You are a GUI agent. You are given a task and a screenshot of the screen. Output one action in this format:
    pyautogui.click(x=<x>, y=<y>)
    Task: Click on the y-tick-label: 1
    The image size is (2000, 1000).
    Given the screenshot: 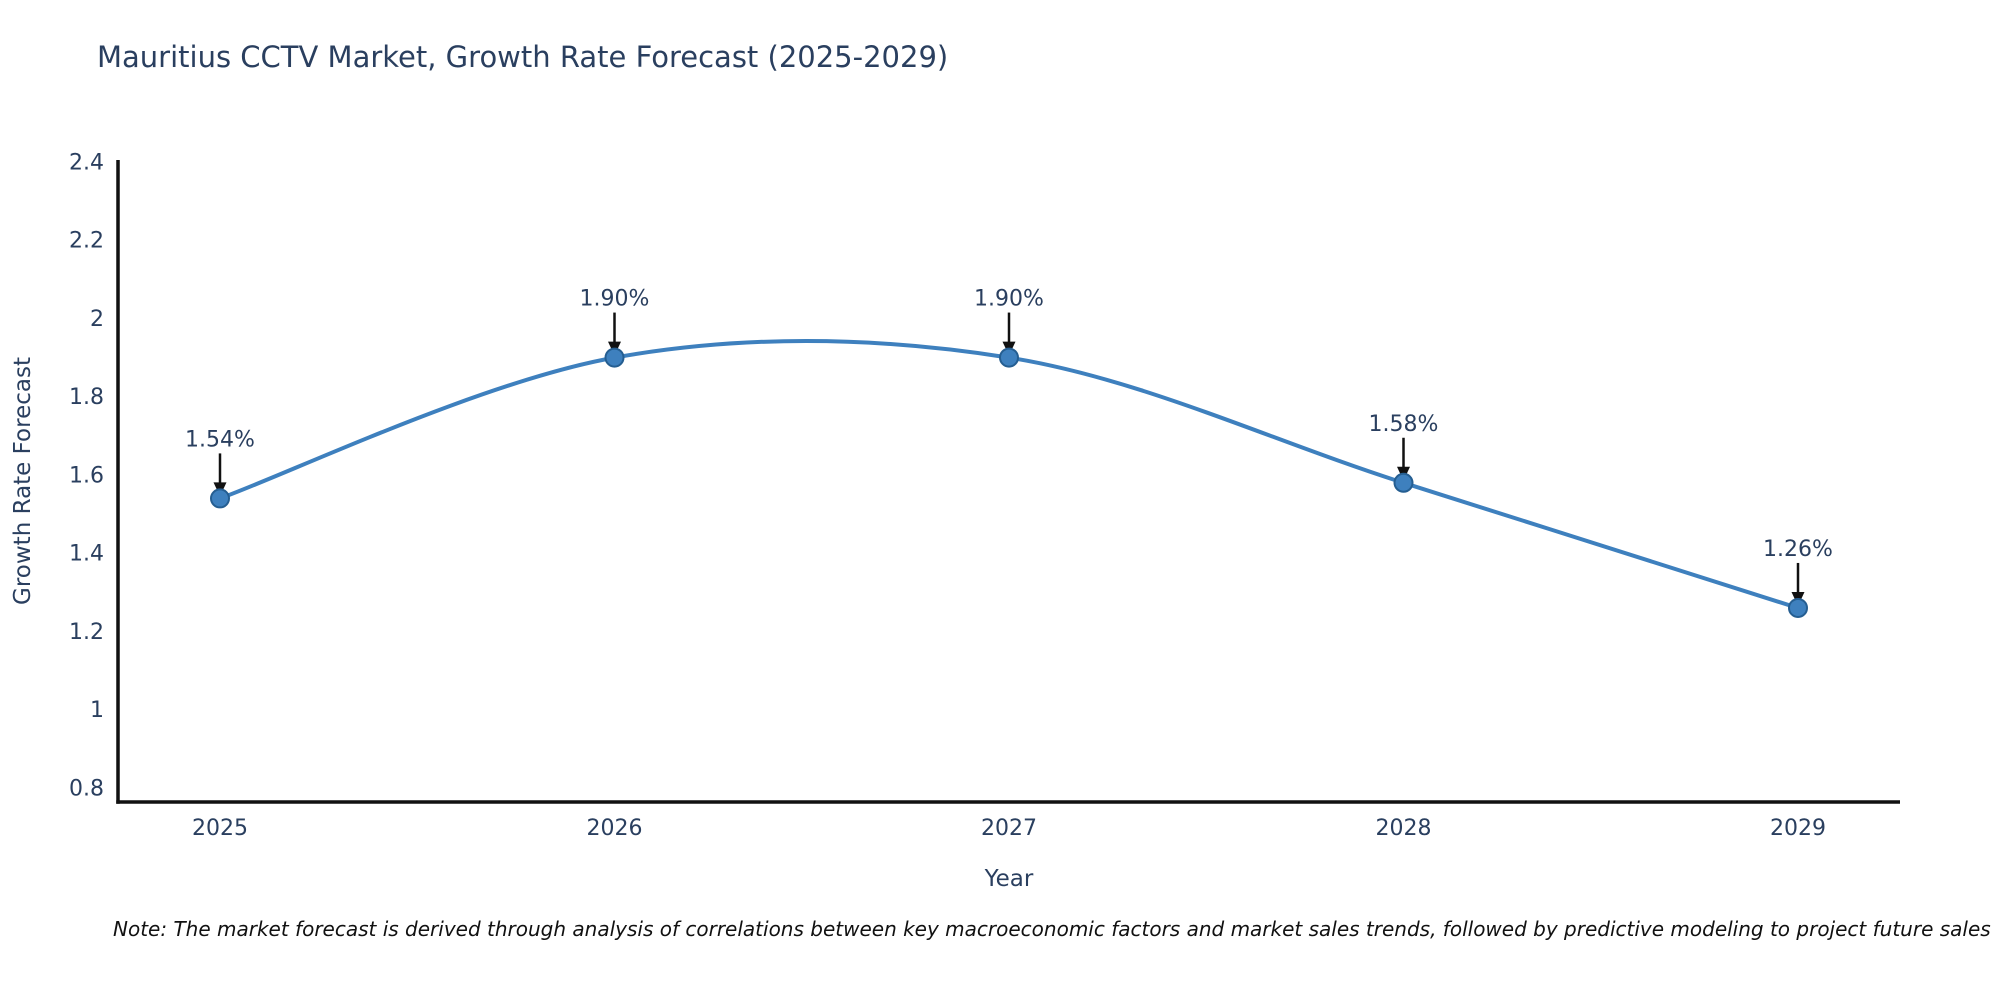 What is the action you would take?
    pyautogui.click(x=97, y=710)
    